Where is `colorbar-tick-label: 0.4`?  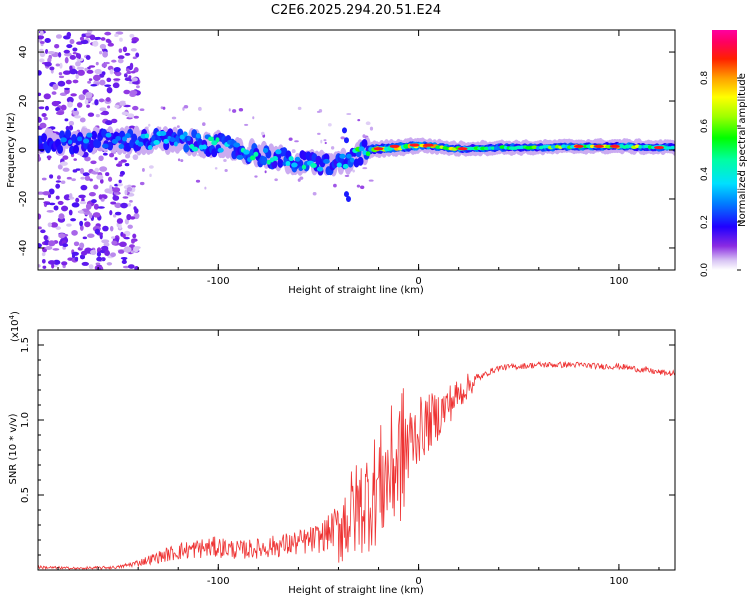 colorbar-tick-label: 0.4 is located at coordinates (705, 174).